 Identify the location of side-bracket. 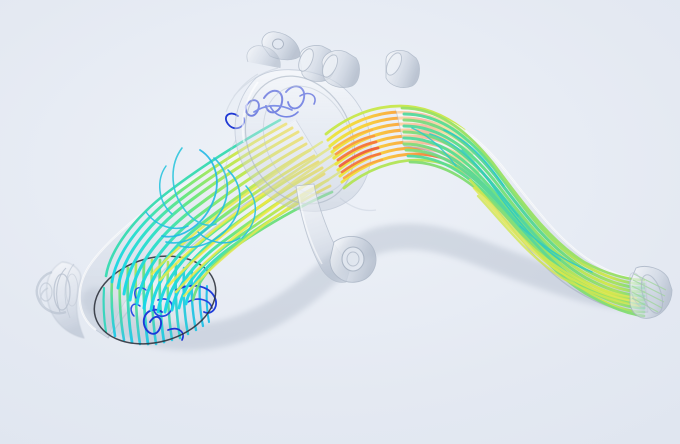
(51, 292).